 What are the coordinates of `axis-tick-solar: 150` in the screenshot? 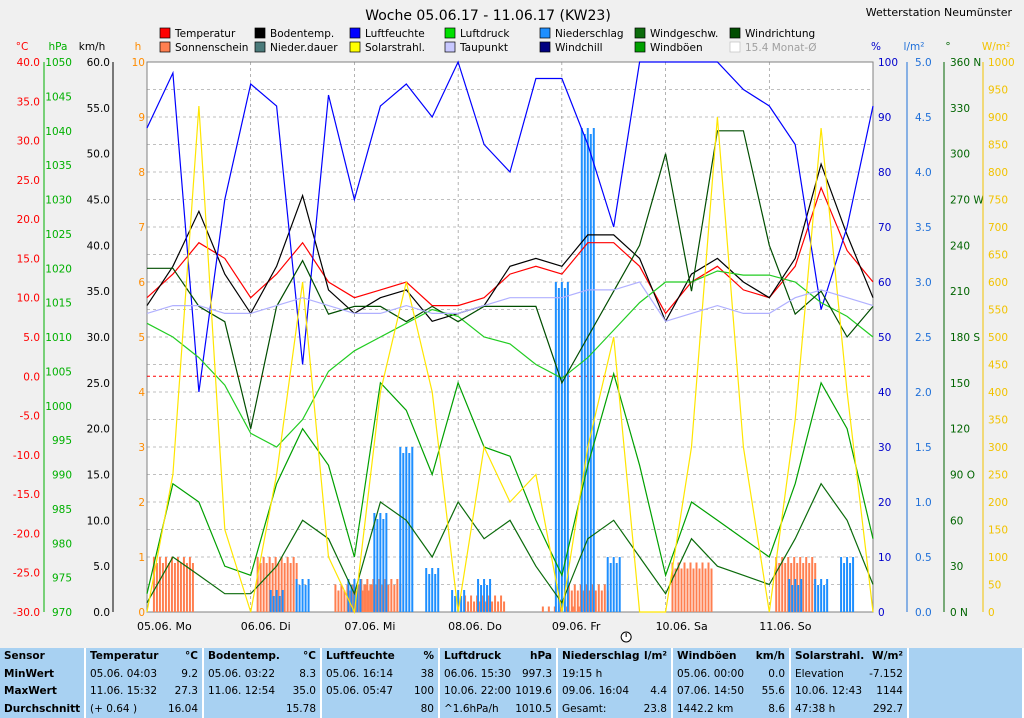 It's located at (998, 531).